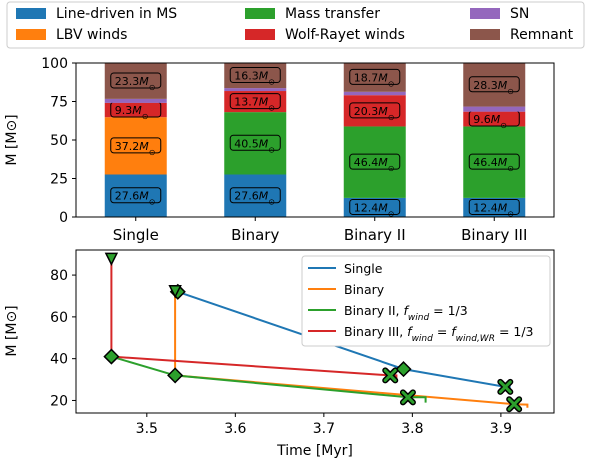 Image resolution: width=598 pixels, height=463 pixels. I want to click on line-marker-1-2-fill, so click(514, 404).